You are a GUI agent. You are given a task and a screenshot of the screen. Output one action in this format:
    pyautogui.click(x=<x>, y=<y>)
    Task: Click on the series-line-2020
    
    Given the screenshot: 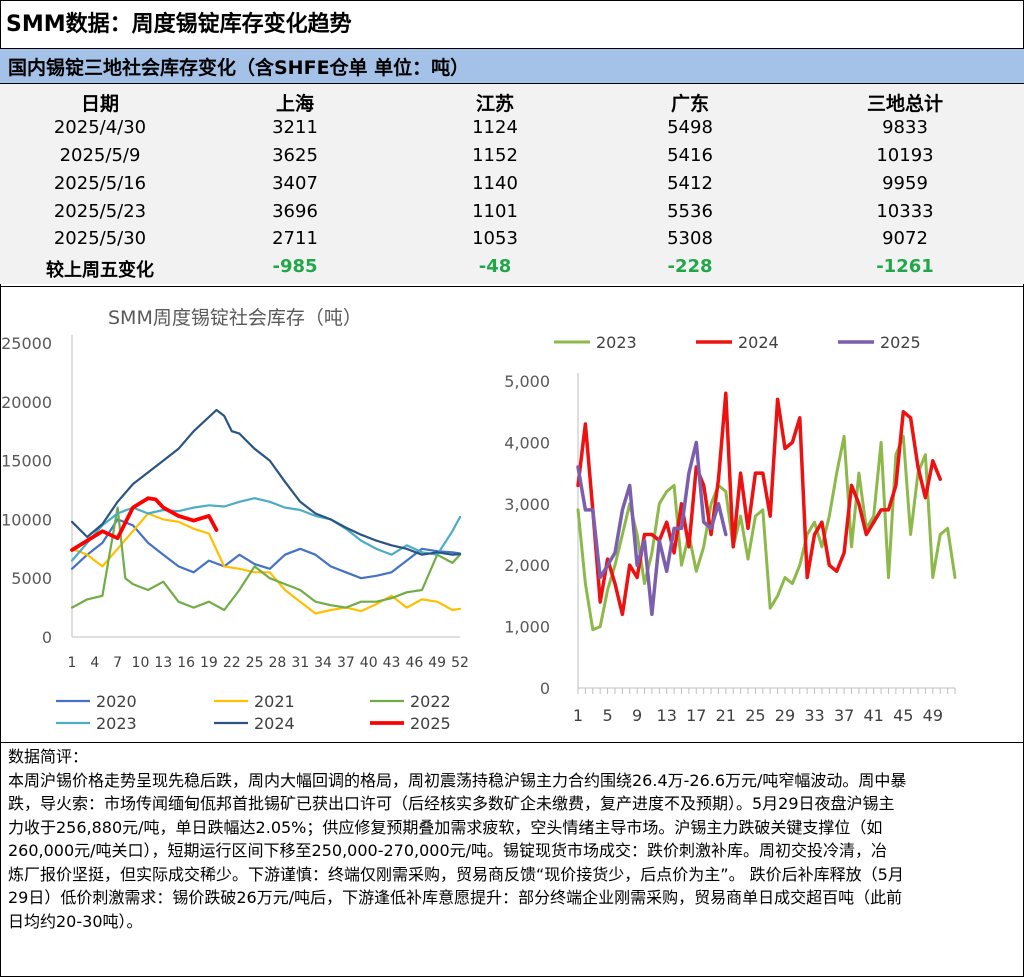 What is the action you would take?
    pyautogui.click(x=266, y=549)
    